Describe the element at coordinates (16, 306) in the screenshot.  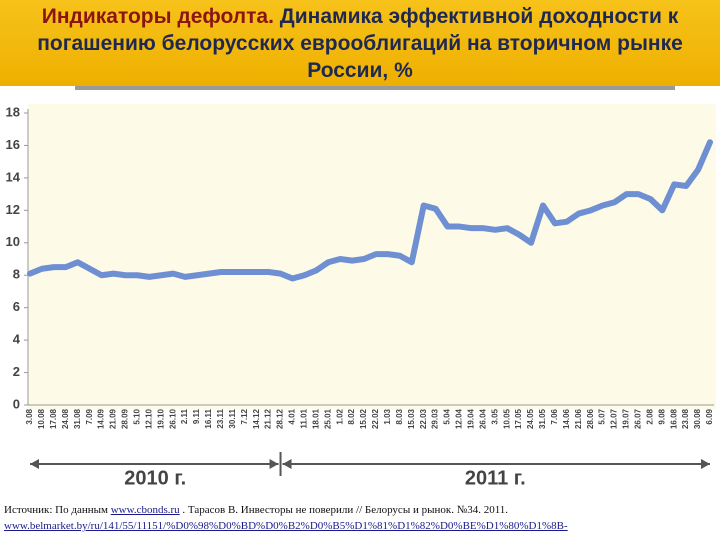
I see `y-tick-label: 6` at that location.